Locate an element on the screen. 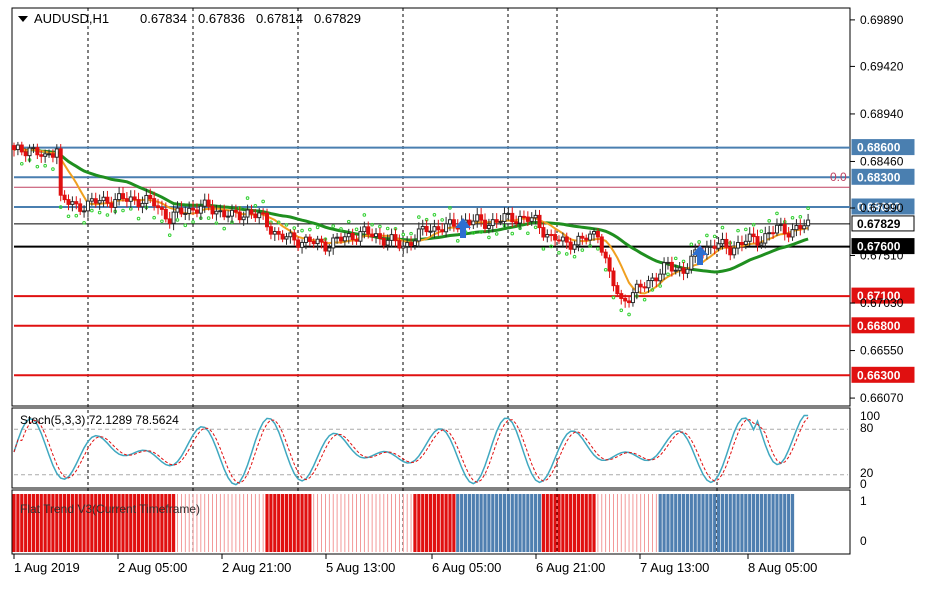 The height and width of the screenshot is (603, 940). flat-trend-bars: 10 is located at coordinates (439, 523).